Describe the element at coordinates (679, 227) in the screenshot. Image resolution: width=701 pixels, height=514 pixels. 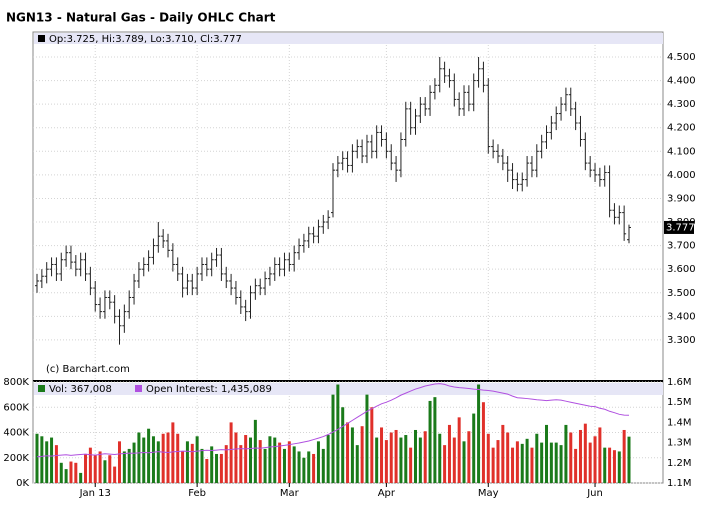
I see `last-price-box` at that location.